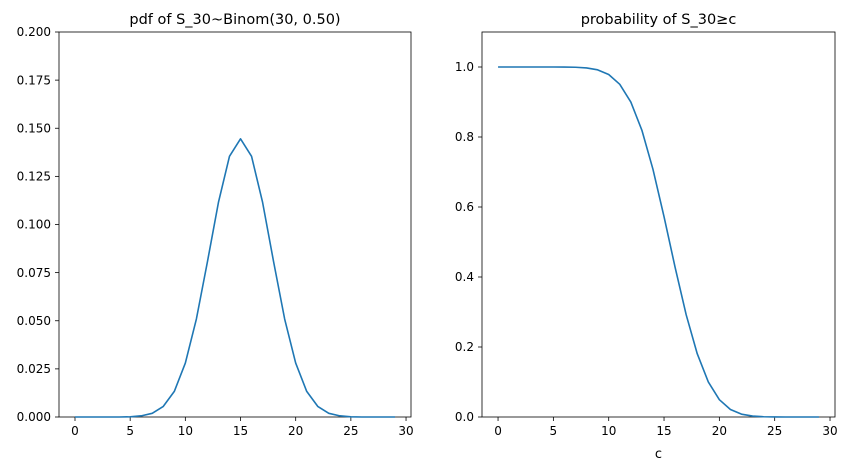 This screenshot has width=848, height=470. Describe the element at coordinates (464, 137) in the screenshot. I see `y-tick-label: 0.8` at that location.